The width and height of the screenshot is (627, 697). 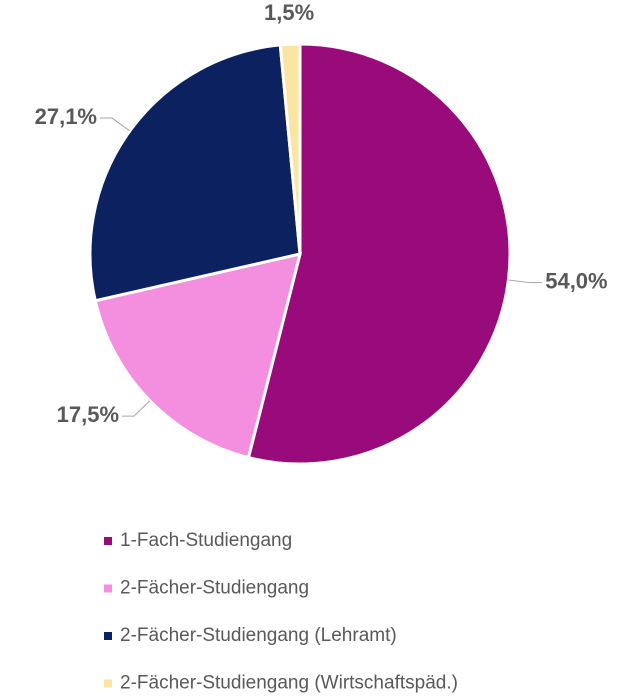 What do you see at coordinates (214, 588) in the screenshot?
I see `legend-label: 2-Fächer-Studiengang` at bounding box center [214, 588].